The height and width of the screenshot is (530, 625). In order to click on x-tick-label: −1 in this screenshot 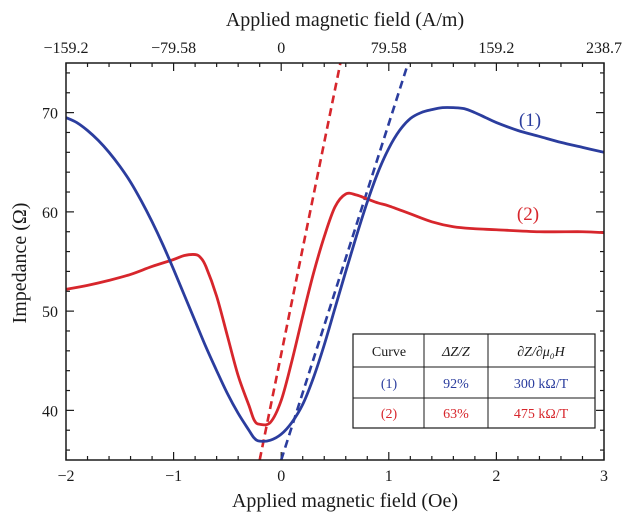, I will do `click(173, 476)`.